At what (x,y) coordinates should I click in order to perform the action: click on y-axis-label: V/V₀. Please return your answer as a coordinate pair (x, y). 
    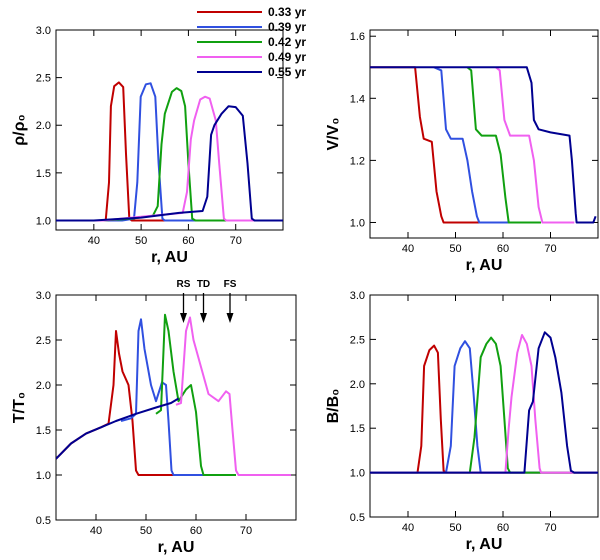
    Looking at the image, I should click on (333, 134).